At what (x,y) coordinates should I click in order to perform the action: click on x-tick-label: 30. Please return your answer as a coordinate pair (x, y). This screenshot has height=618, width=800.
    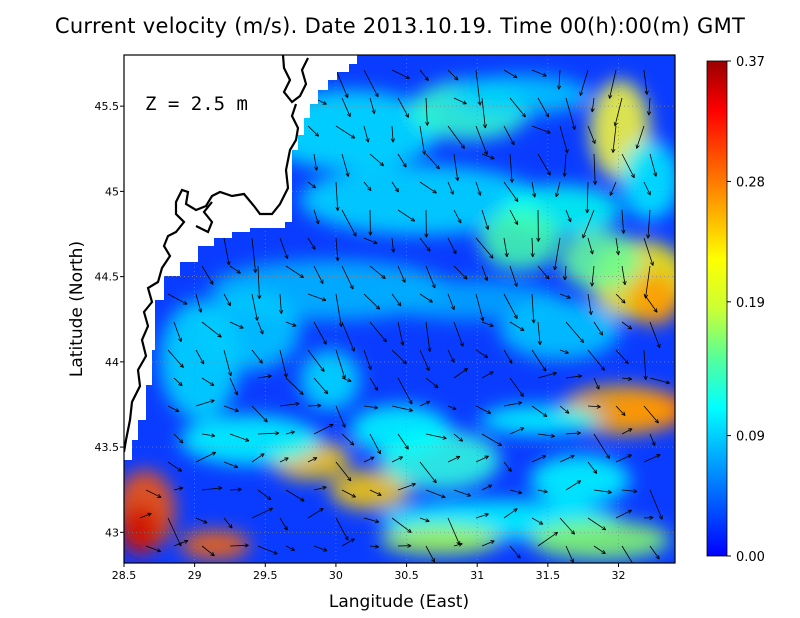
    Looking at the image, I should click on (336, 575).